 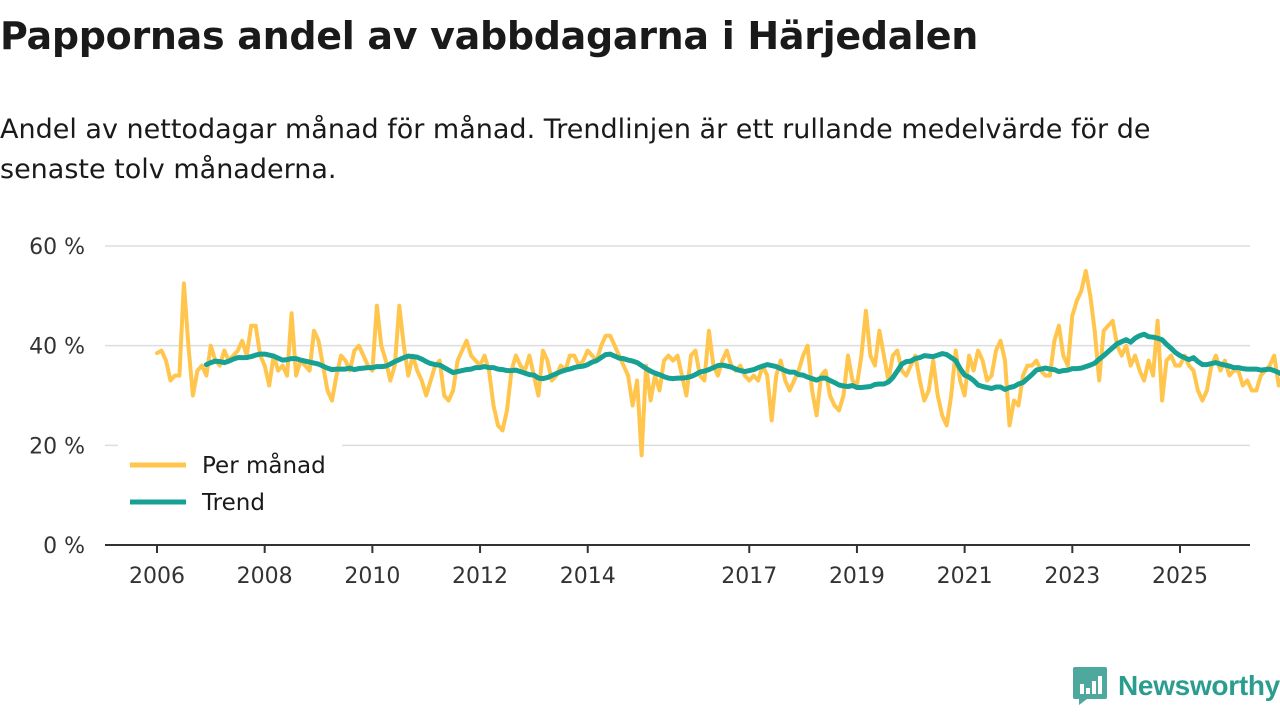 I want to click on y-axis-tick-labels: 0 % 20 % 40 % 60 %, so click(x=57, y=397).